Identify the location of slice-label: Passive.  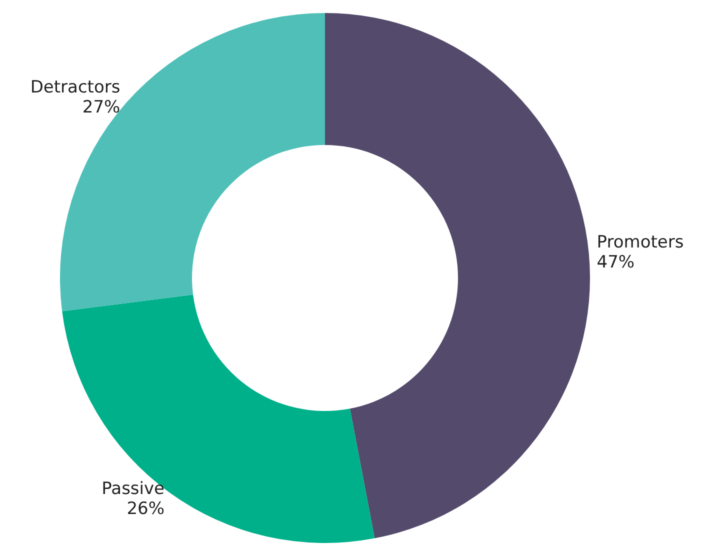
(133, 488).